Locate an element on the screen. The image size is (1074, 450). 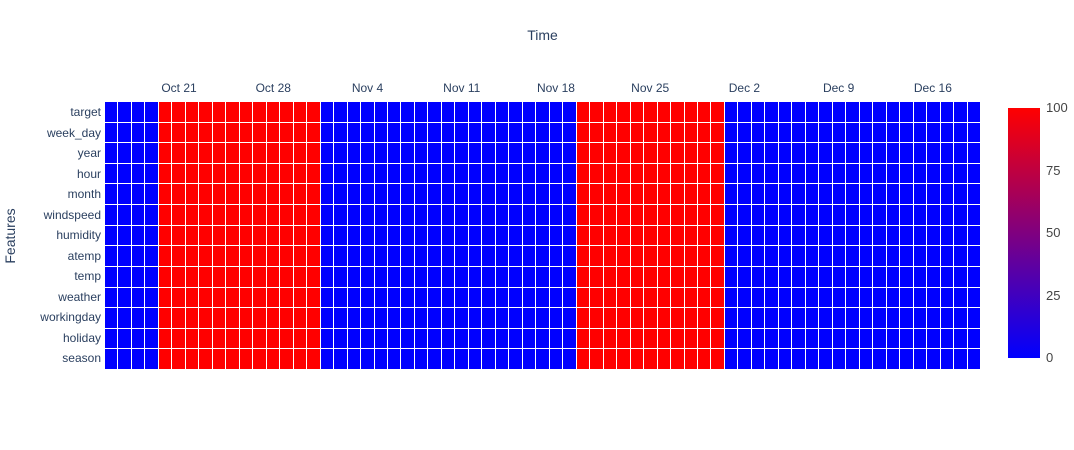
x-tick-label: Dec 16 is located at coordinates (932, 88).